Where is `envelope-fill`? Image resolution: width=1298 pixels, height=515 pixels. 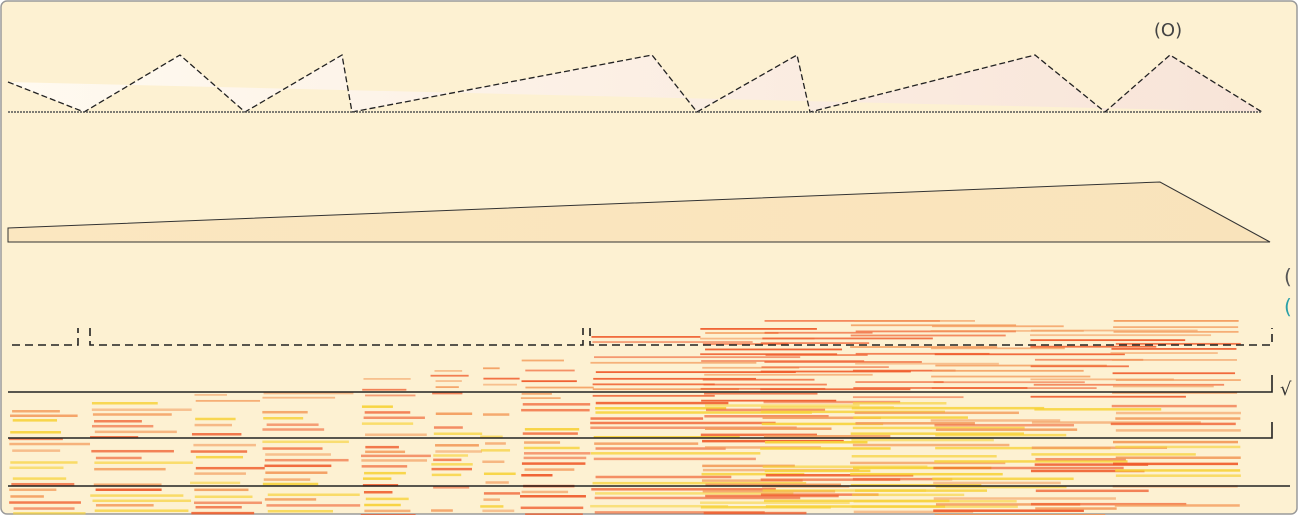
envelope-fill is located at coordinates (635, 83).